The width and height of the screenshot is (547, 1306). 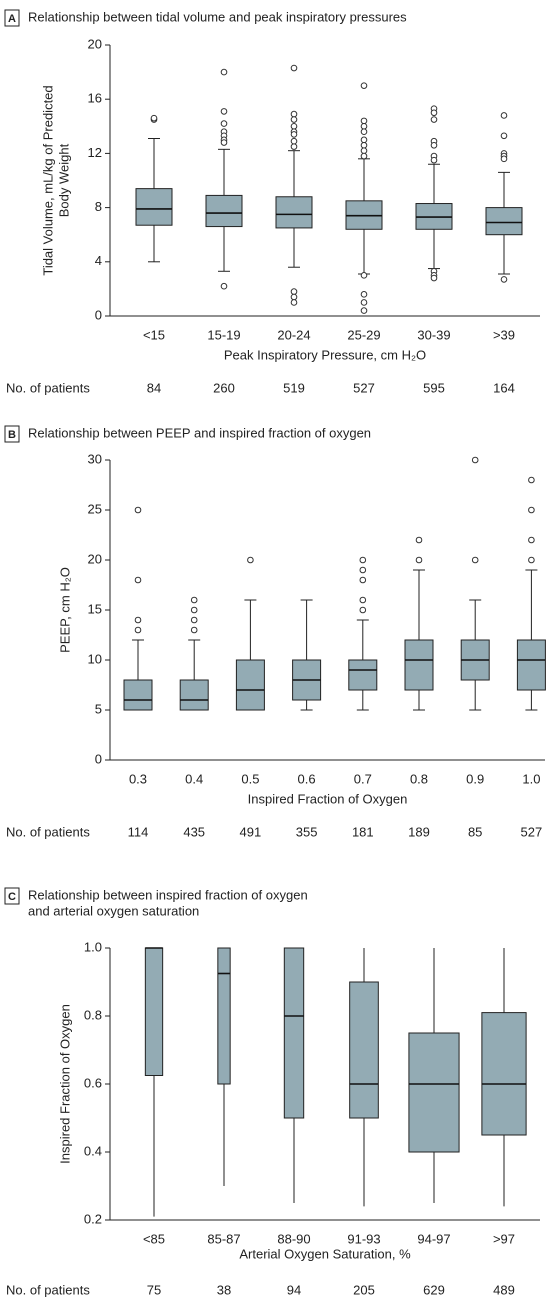 What do you see at coordinates (328, 798) in the screenshot?
I see `x-axis-label: Inspired Fraction of Oxygen` at bounding box center [328, 798].